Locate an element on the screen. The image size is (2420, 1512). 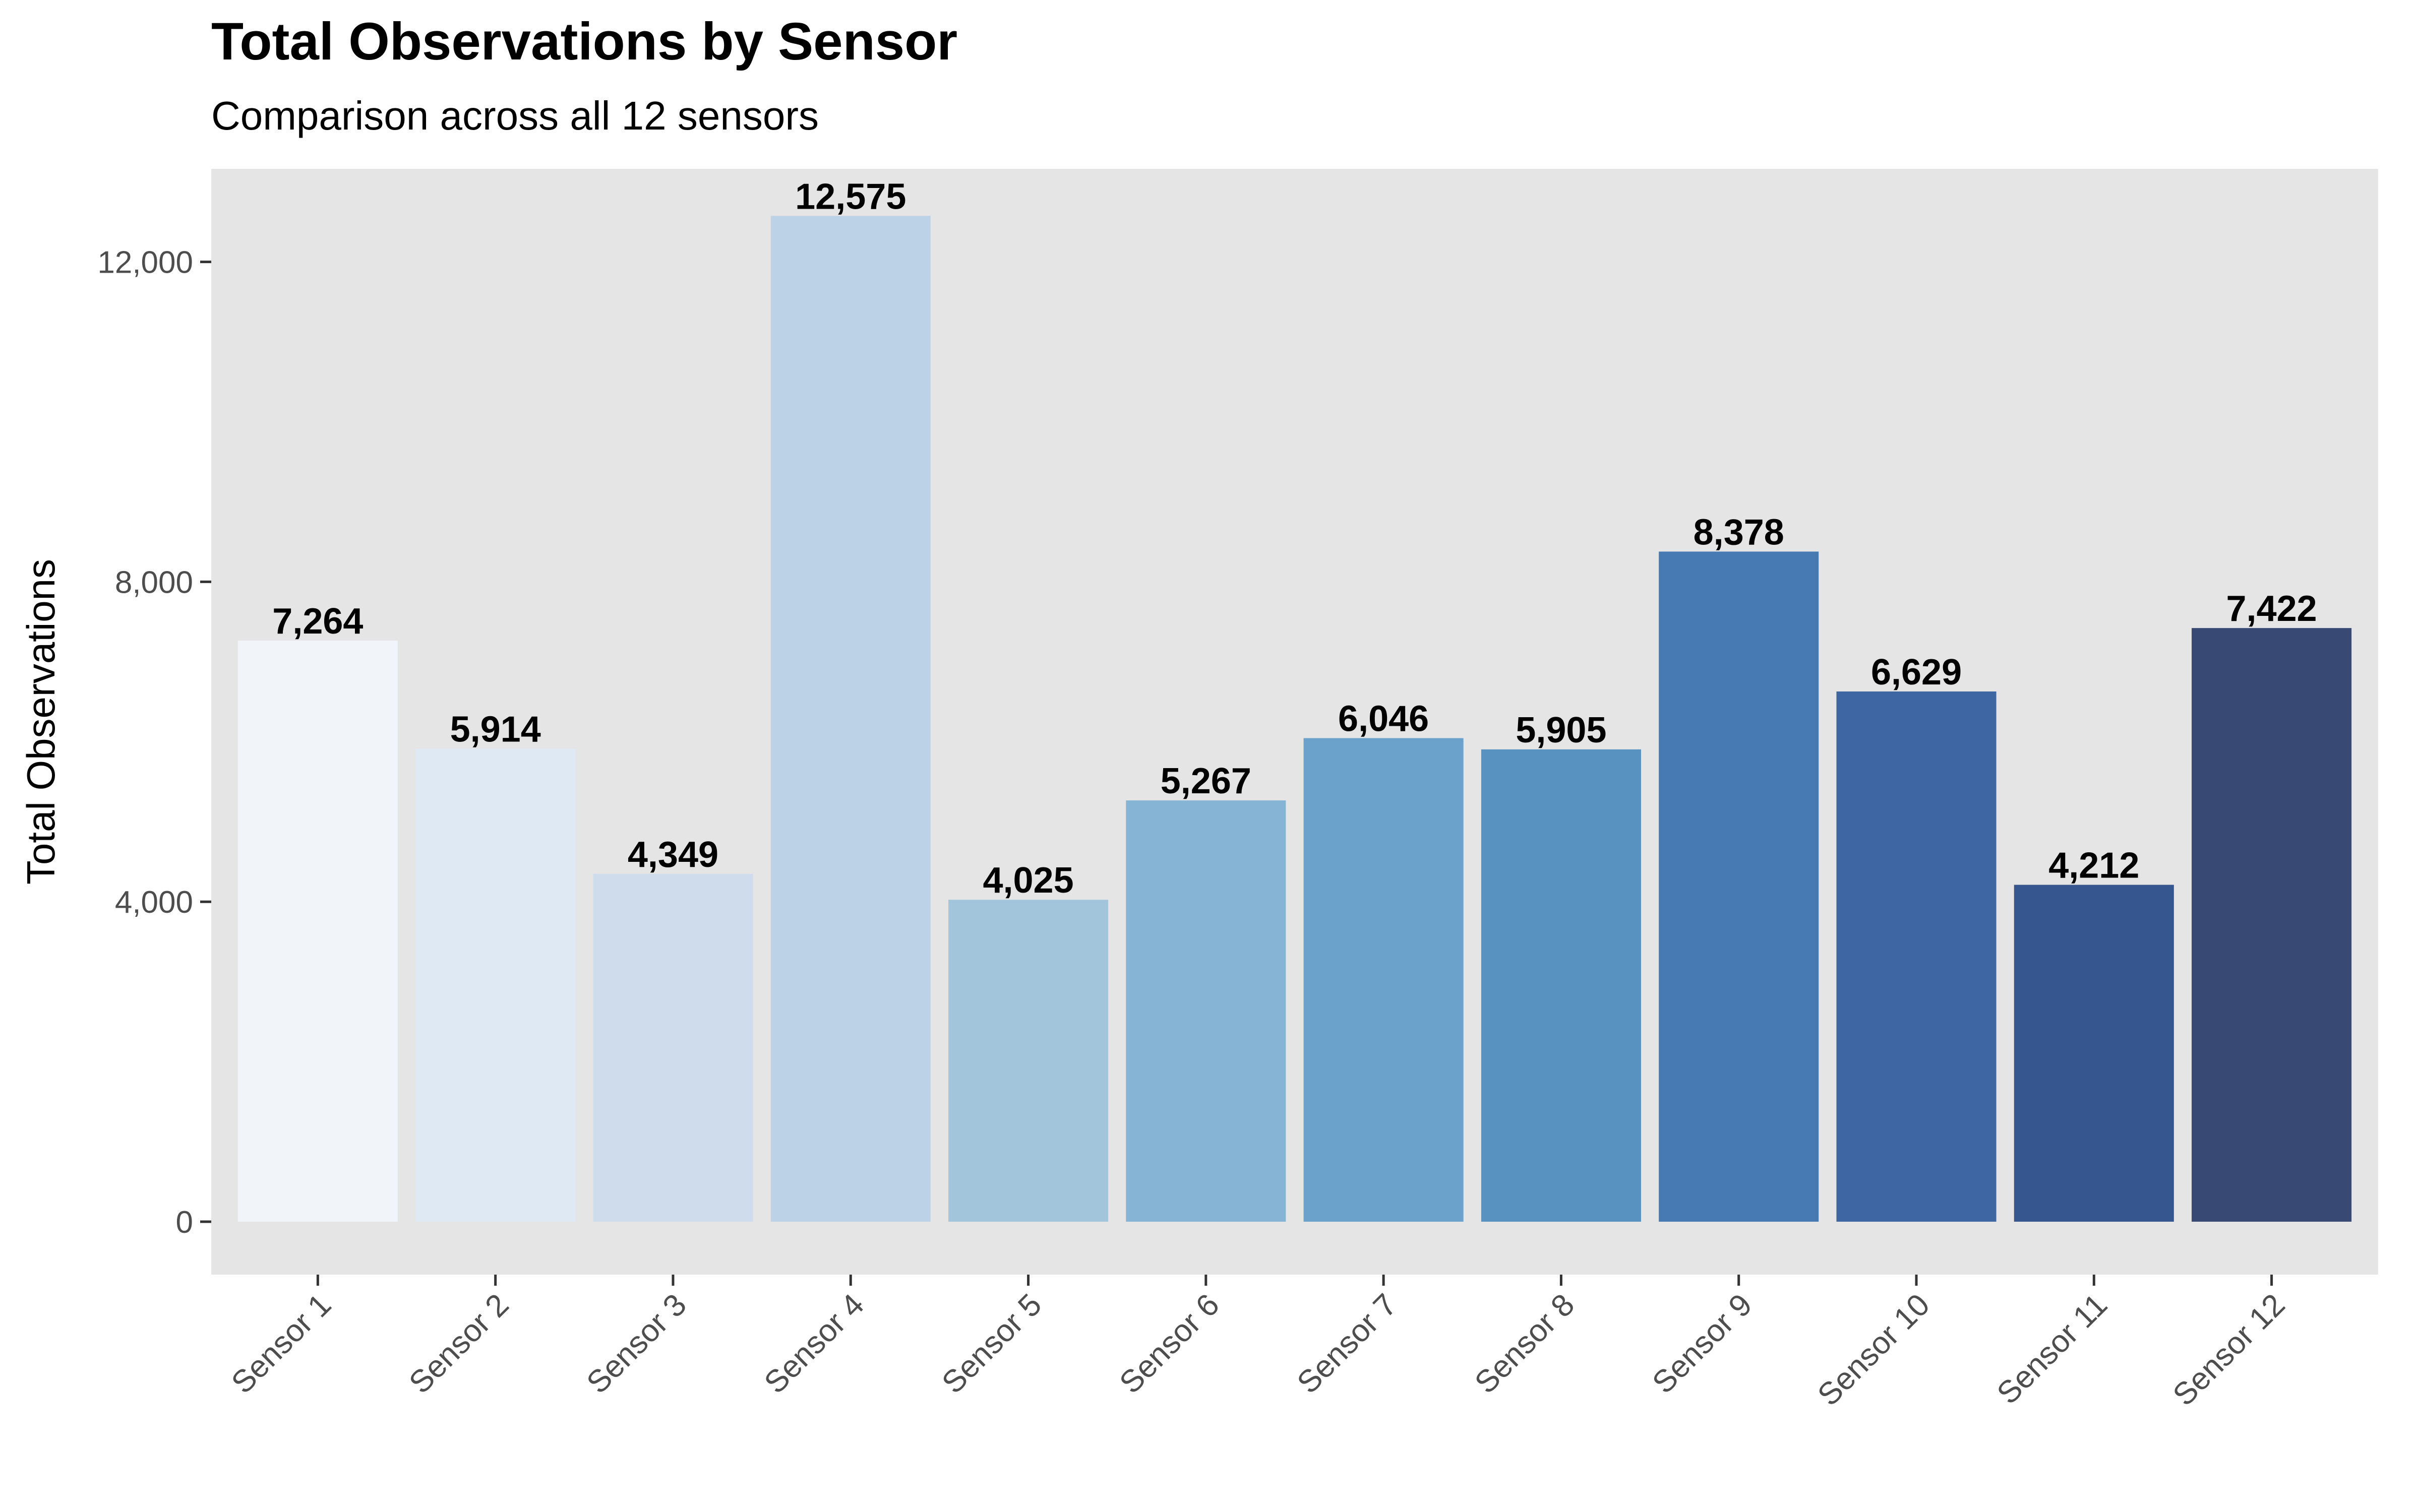
bar-value-label: 6,629 is located at coordinates (1916, 672).